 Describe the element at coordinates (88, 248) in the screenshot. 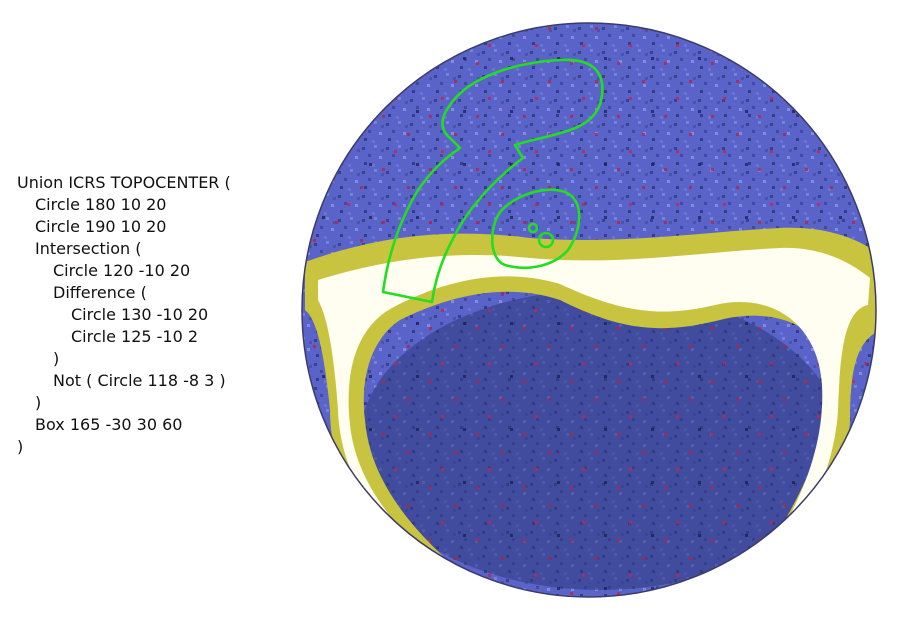

I see `stc-line: Intersection (` at that location.